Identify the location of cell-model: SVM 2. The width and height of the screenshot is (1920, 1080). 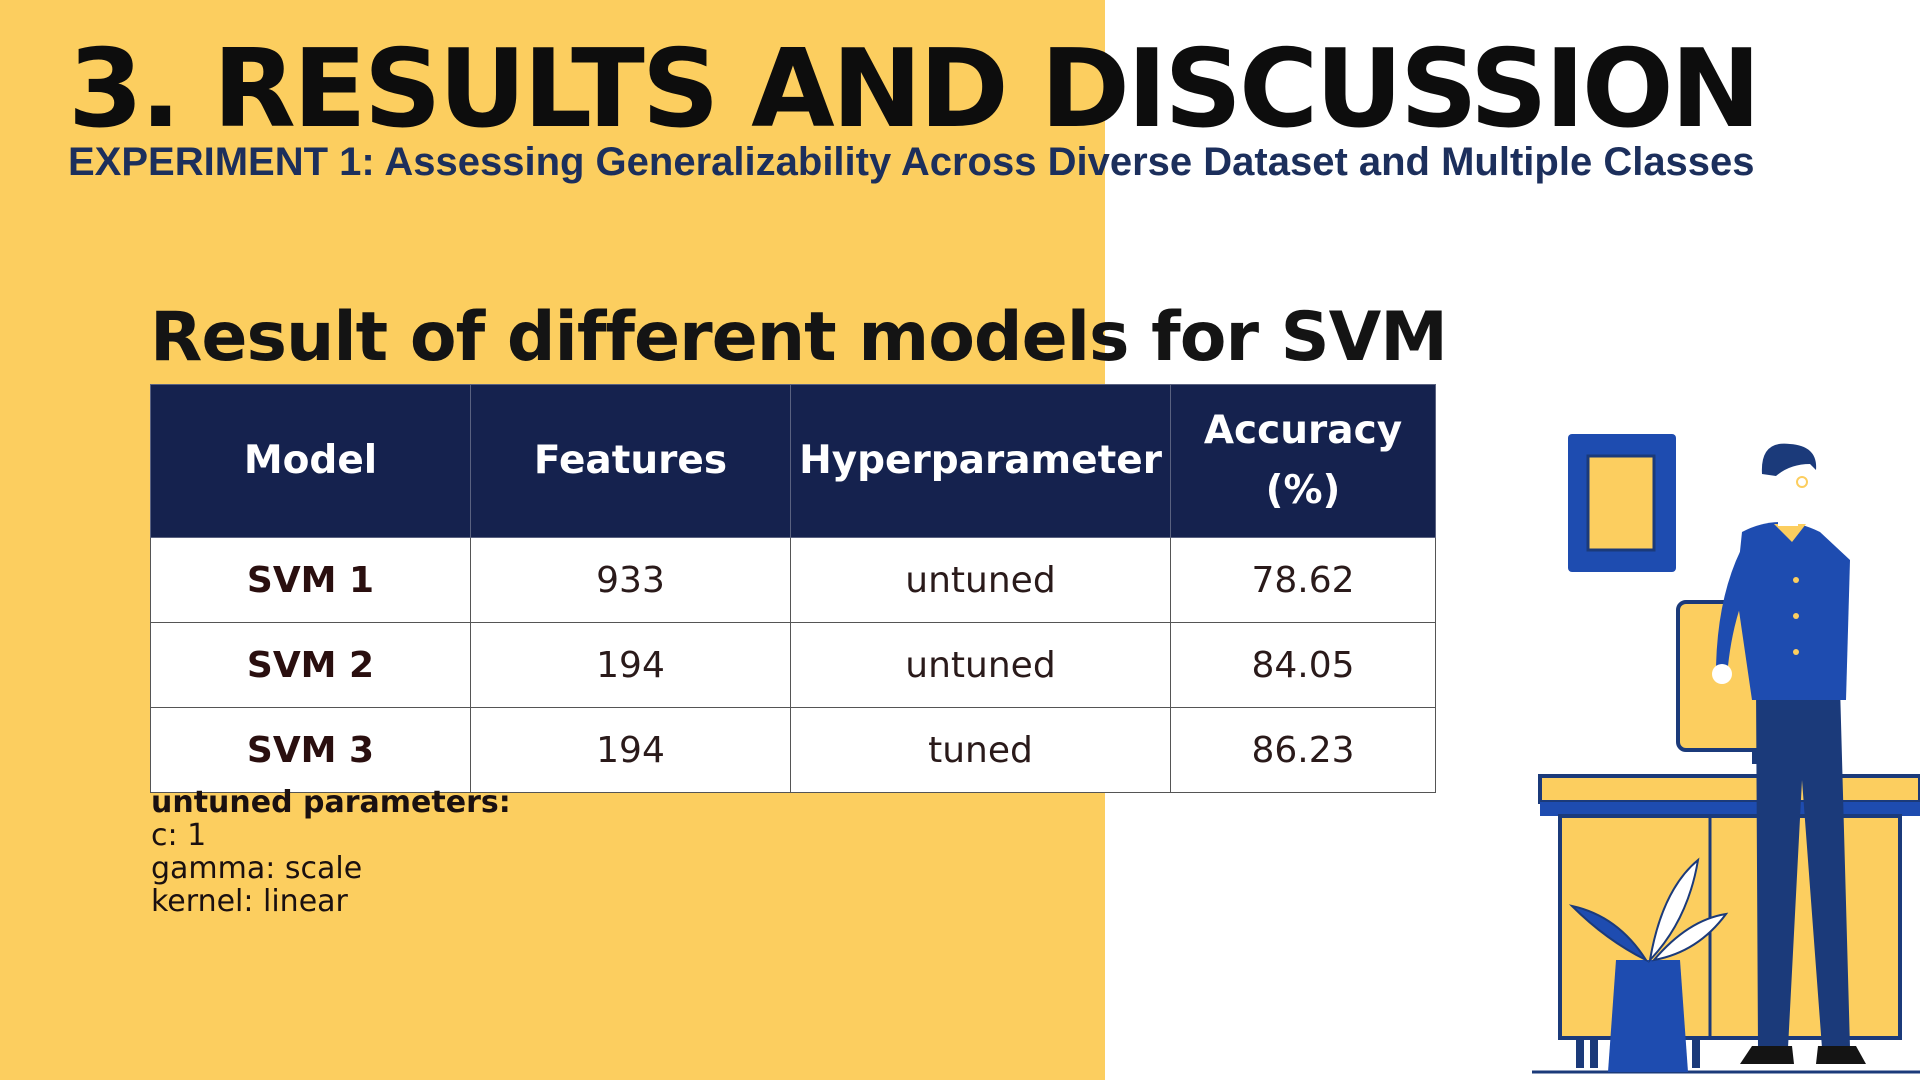
(310, 665).